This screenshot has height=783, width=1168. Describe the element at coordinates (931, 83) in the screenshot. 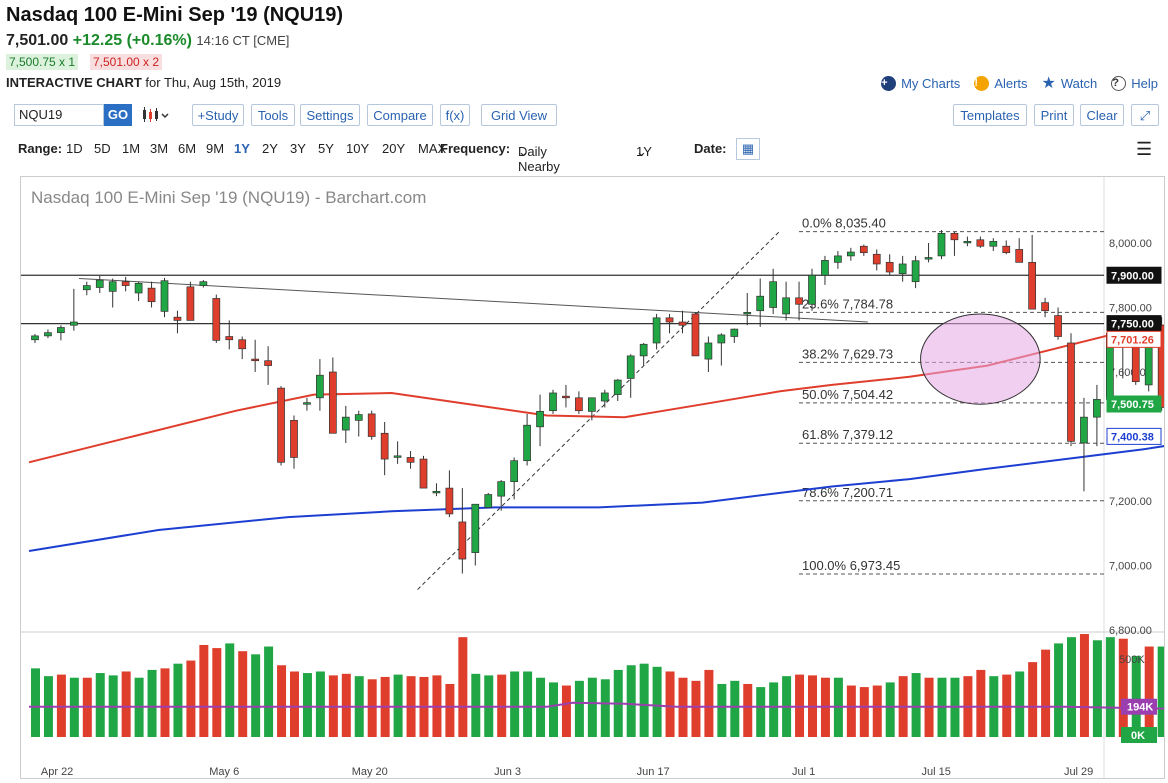

I see `my-charts-label: My Charts` at that location.